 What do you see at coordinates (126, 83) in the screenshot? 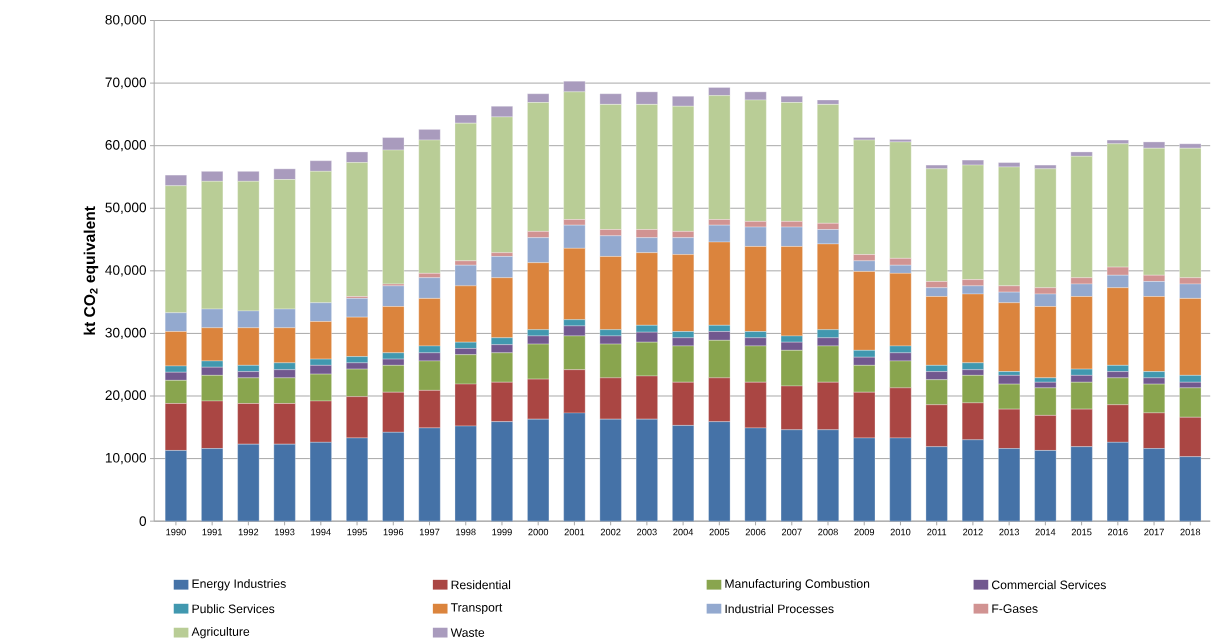
I see `y-tick-label: 70,000` at bounding box center [126, 83].